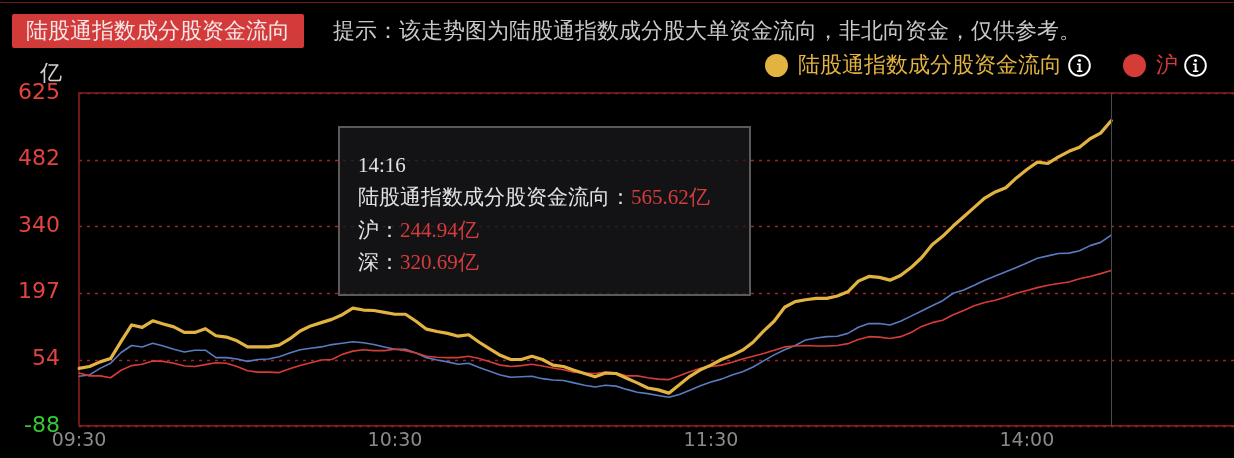 This screenshot has width=1234, height=458. I want to click on annotation: 深：, so click(379, 261).